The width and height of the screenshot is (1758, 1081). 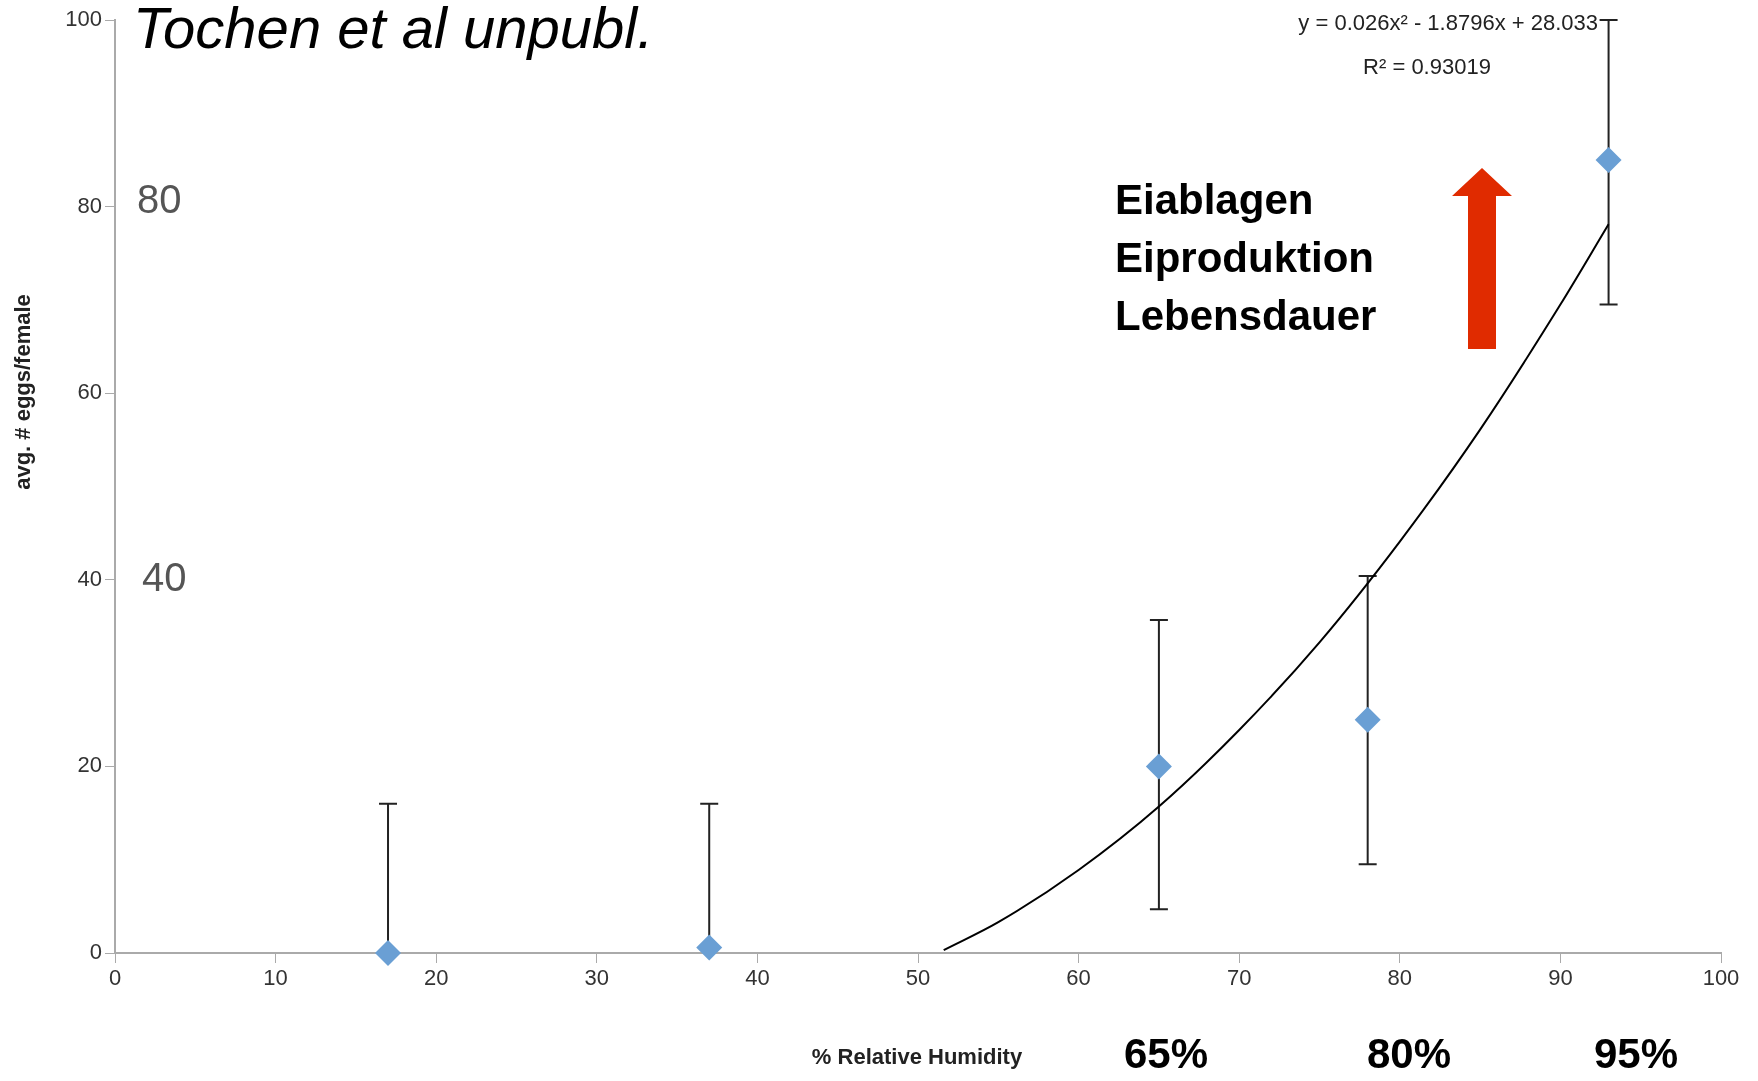 What do you see at coordinates (436, 978) in the screenshot?
I see `x-tick-label: 20` at bounding box center [436, 978].